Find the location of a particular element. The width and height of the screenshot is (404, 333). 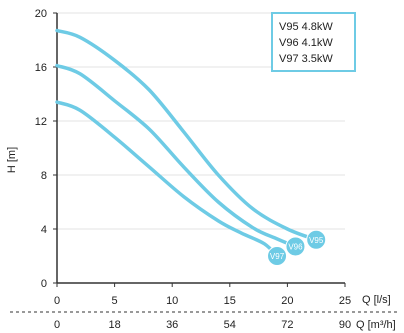

y-tick-label: 4 is located at coordinates (44, 230).